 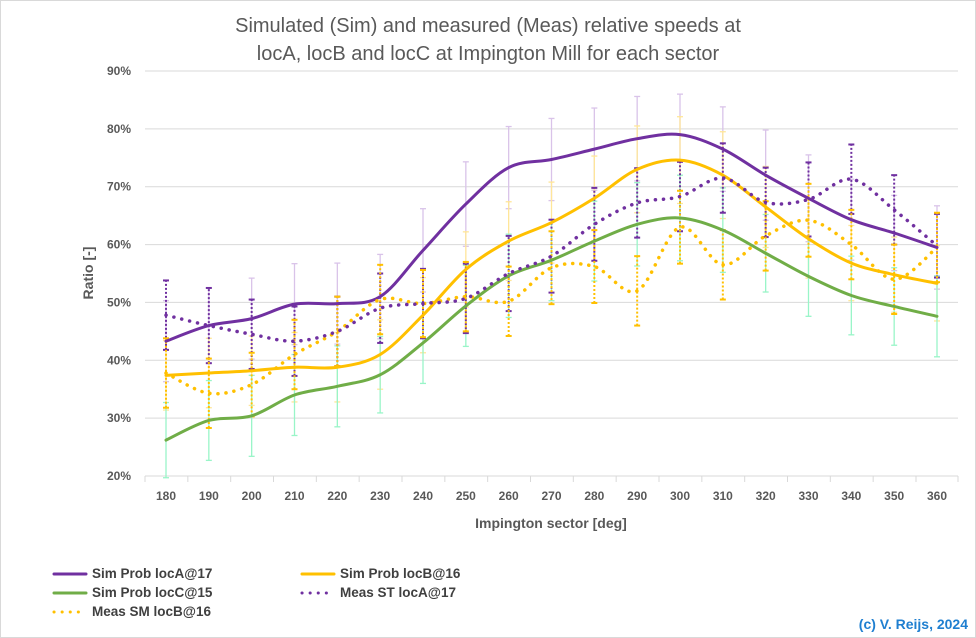 What do you see at coordinates (209, 496) in the screenshot?
I see `x-tick-label: 190` at bounding box center [209, 496].